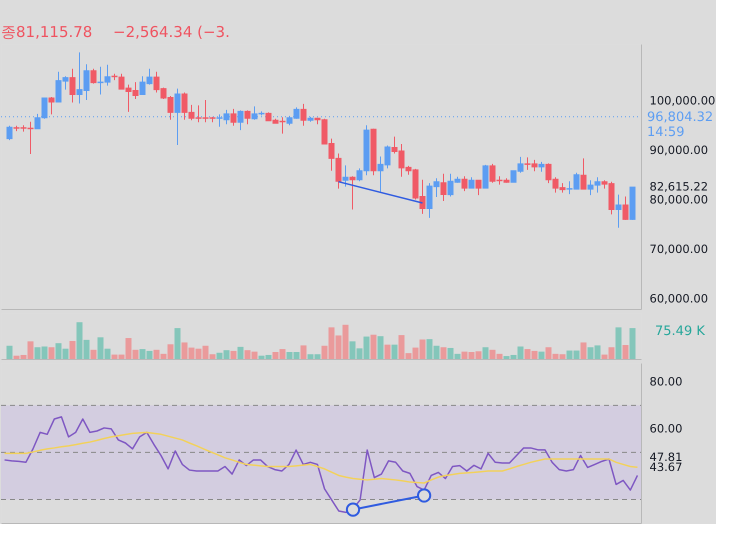  What do you see at coordinates (680, 125) in the screenshot?
I see `ref-line-label: 96,804.32 14:59` at bounding box center [680, 125].